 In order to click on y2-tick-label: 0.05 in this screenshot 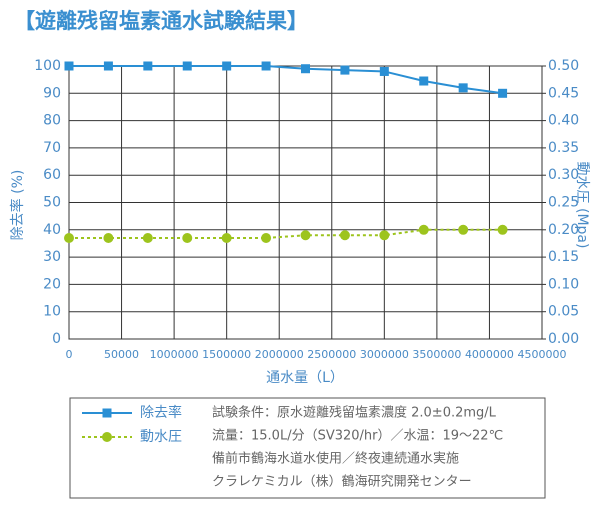, I will do `click(563, 312)`.